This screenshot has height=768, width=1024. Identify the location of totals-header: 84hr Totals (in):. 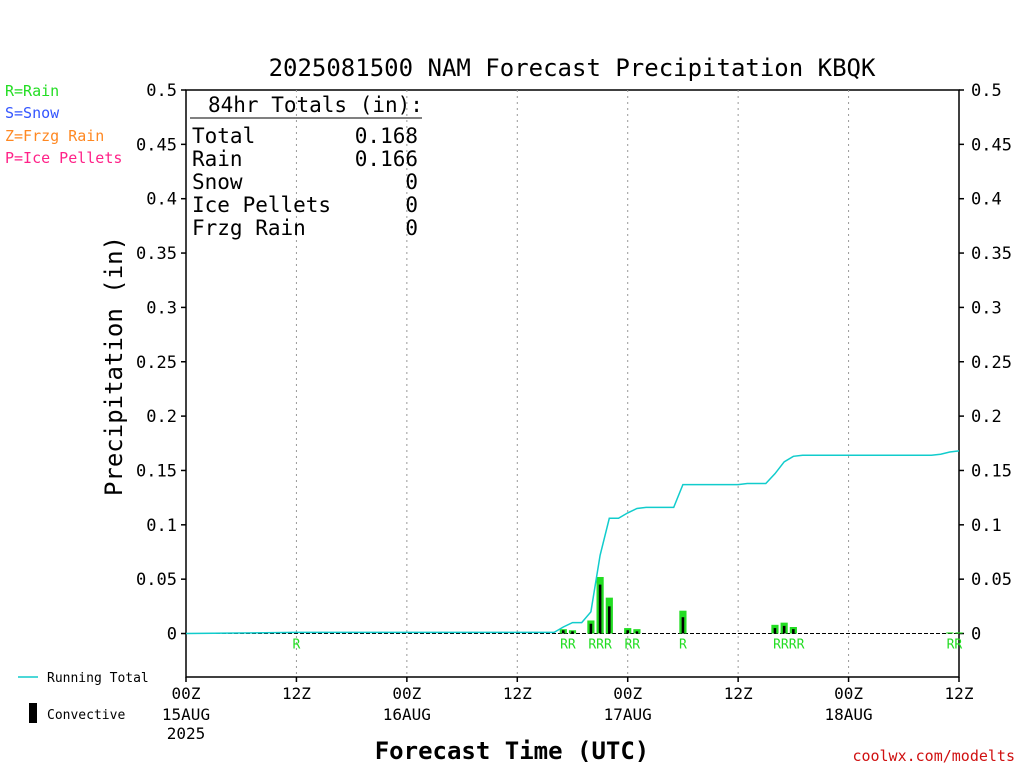
(315, 105).